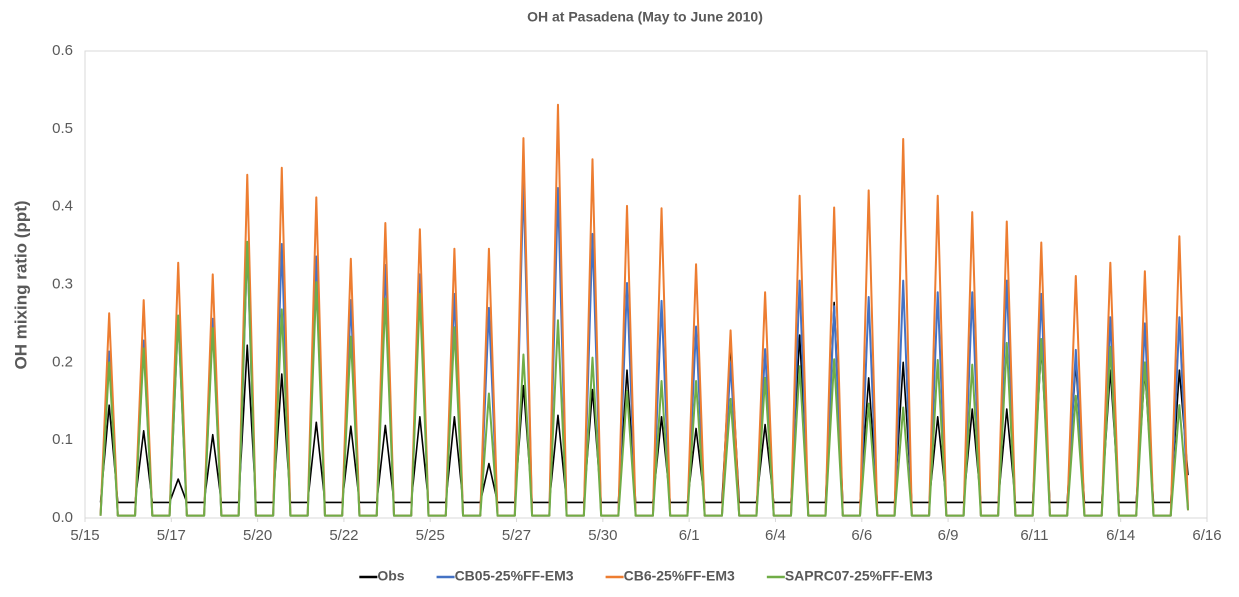 The width and height of the screenshot is (1239, 597). What do you see at coordinates (171, 535) in the screenshot?
I see `x-tick-label: 5/17` at bounding box center [171, 535].